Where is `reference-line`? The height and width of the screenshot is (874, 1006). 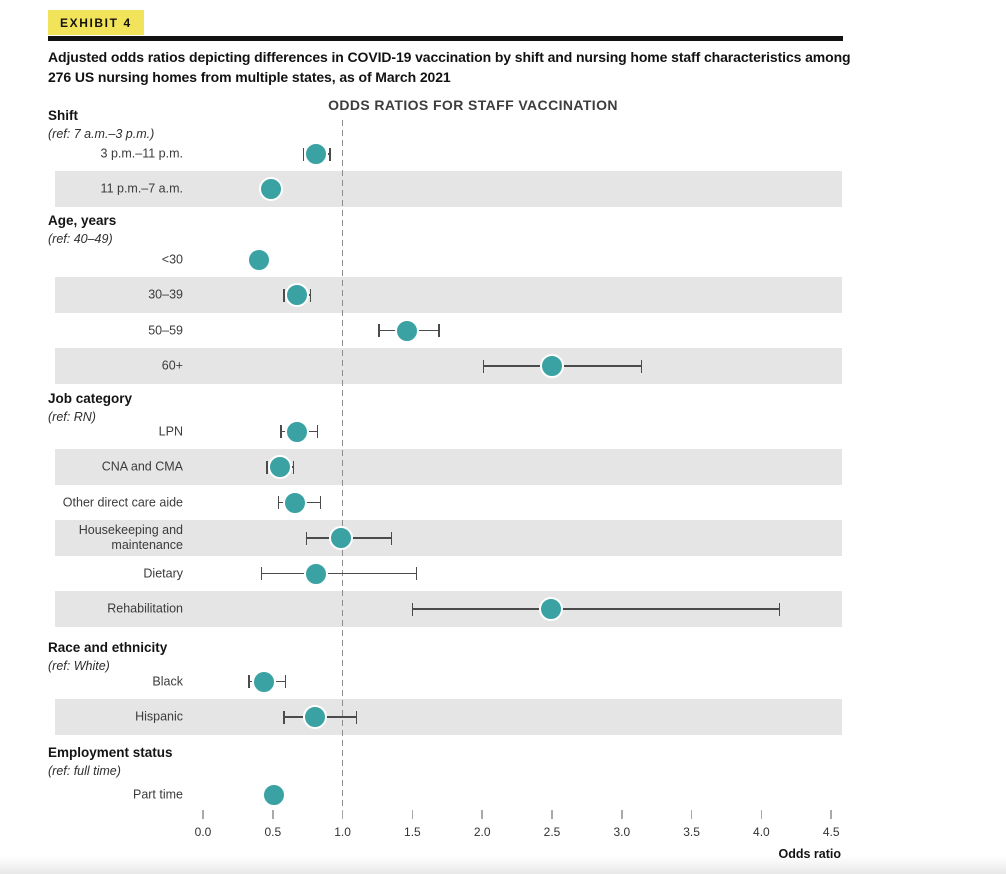
reference-line is located at coordinates (342, 467).